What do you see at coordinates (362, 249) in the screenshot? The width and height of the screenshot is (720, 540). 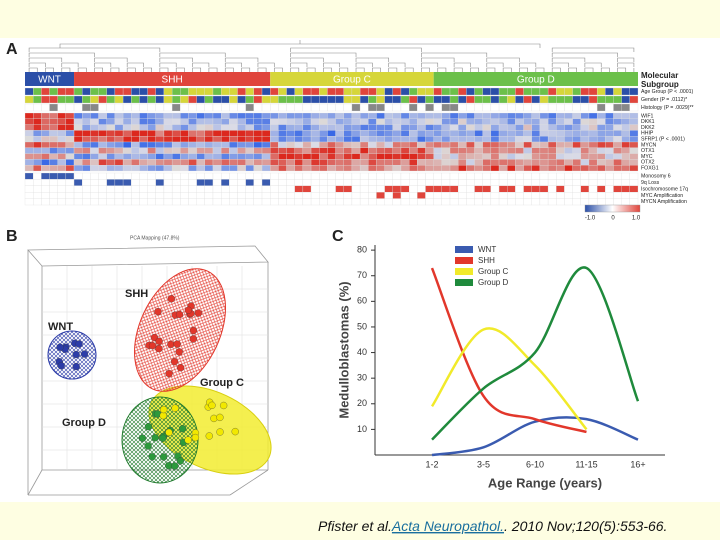 I see `y-tick-label: 80` at bounding box center [362, 249].